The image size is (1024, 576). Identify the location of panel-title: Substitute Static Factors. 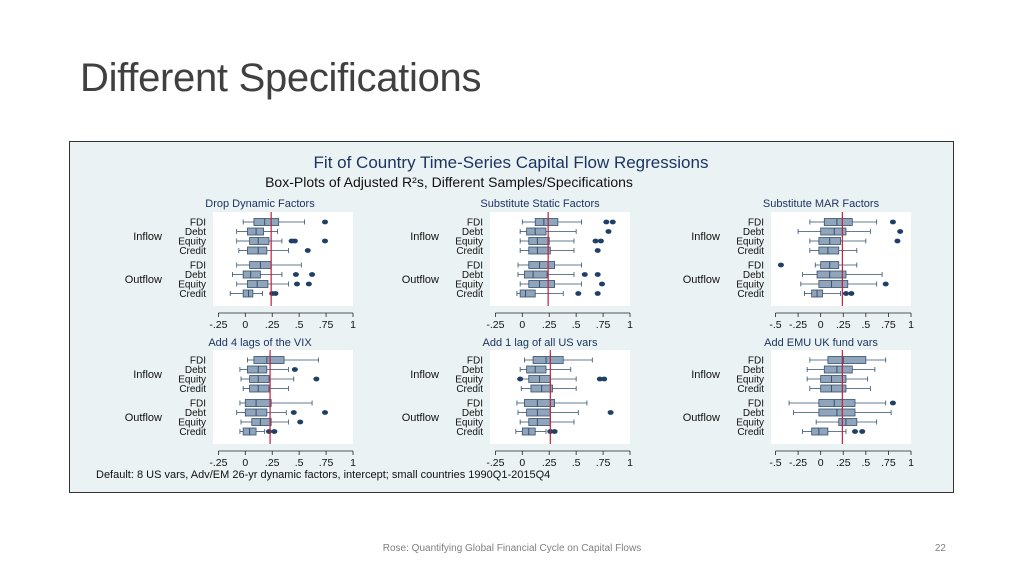
(540, 204).